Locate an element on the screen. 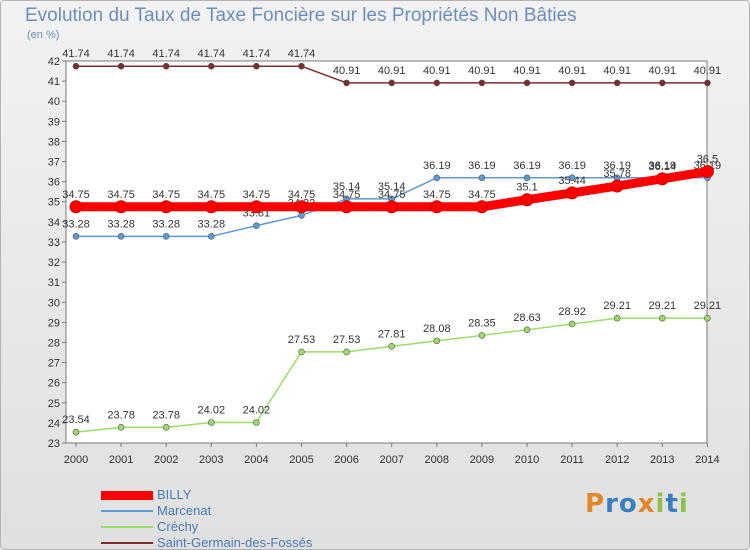  y-tick-label: 36 is located at coordinates (54, 183).